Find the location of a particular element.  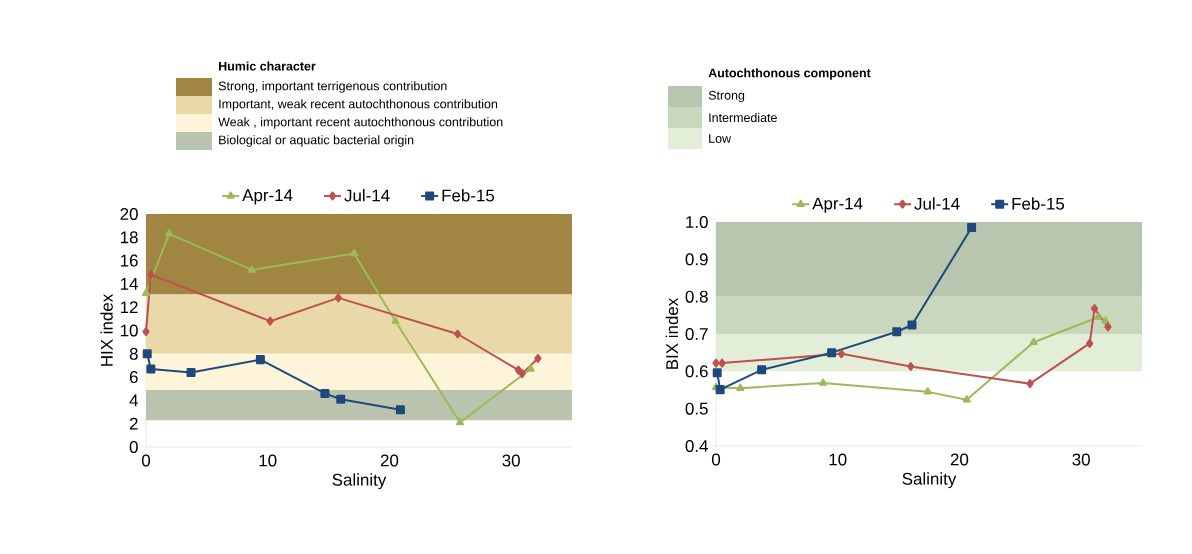

y-tick-label: 2 is located at coordinates (133, 423).